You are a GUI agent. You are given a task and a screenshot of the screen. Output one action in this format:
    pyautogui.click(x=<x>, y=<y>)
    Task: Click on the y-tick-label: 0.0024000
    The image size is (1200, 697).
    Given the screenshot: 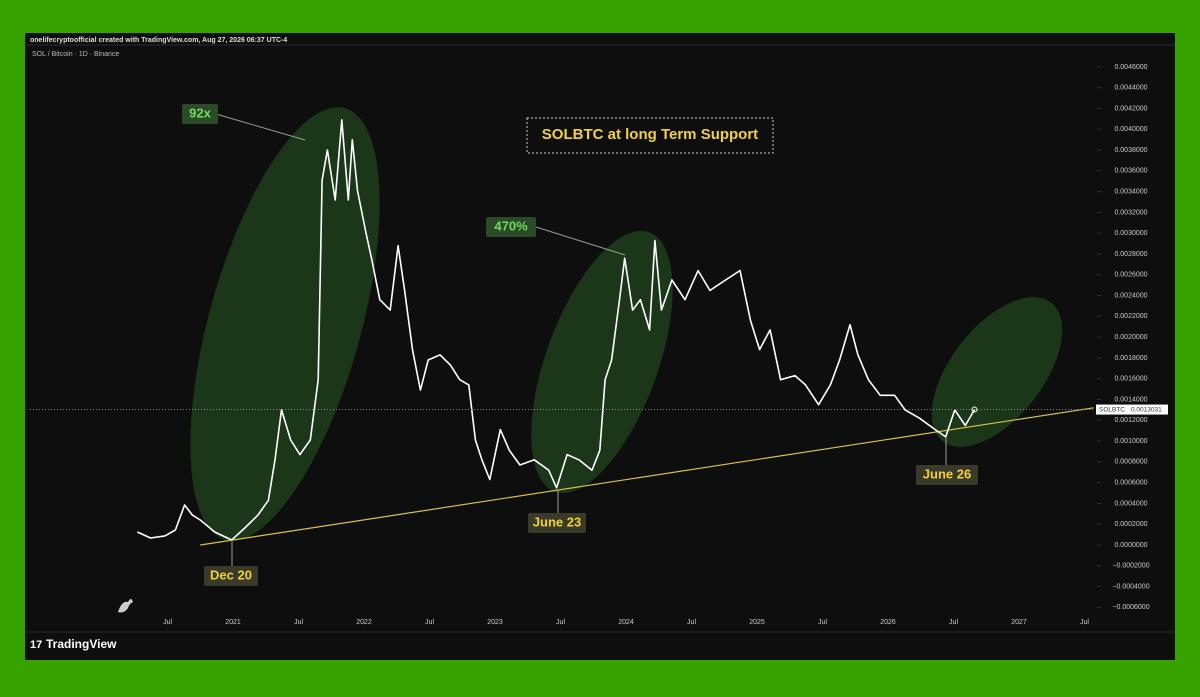 What is the action you would take?
    pyautogui.click(x=1130, y=295)
    